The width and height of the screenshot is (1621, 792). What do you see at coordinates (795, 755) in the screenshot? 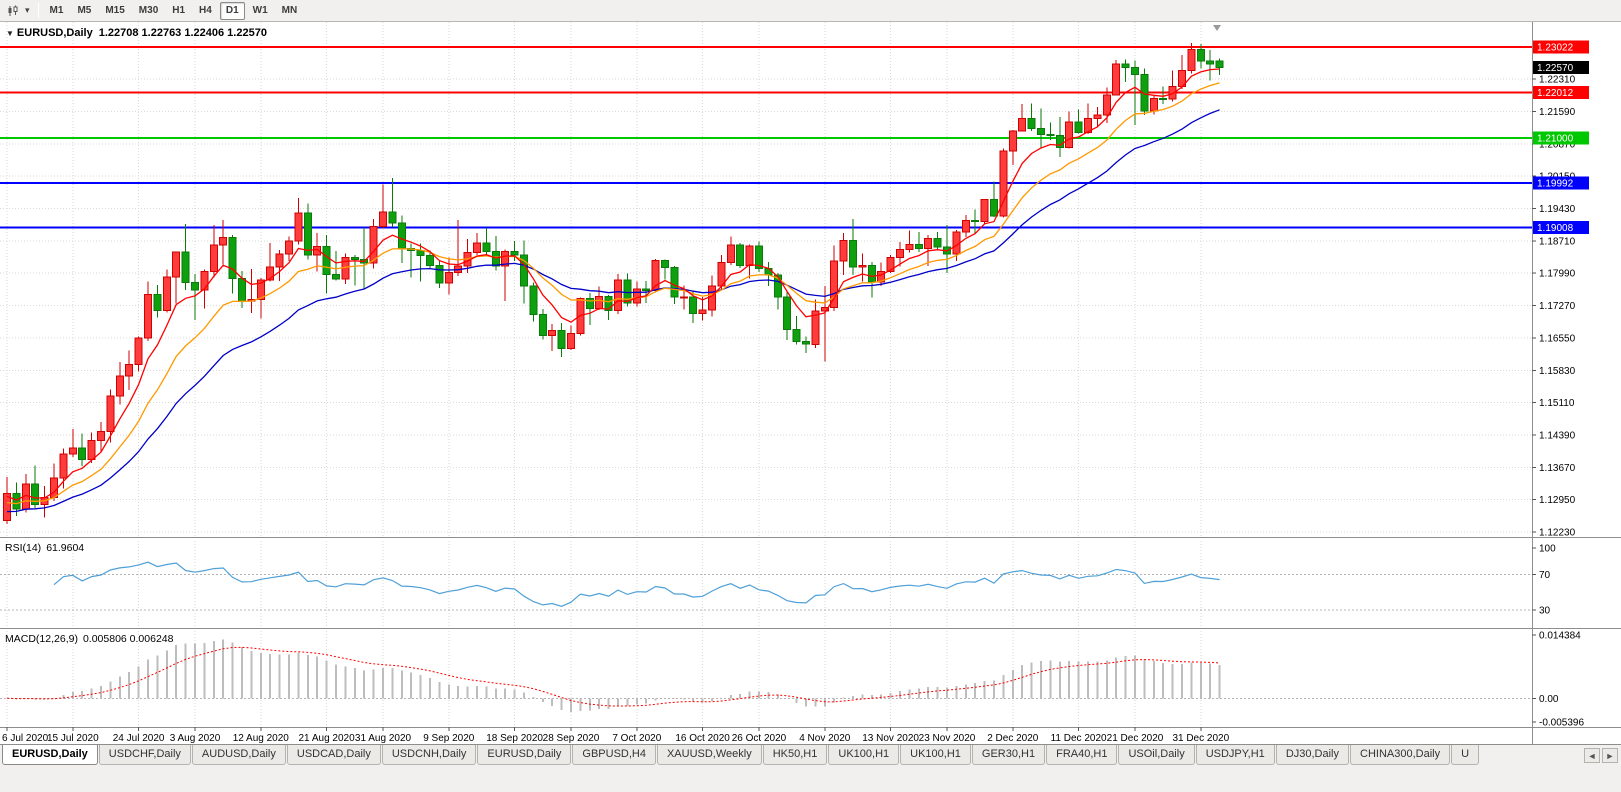
I see `tab-hk50-h1-8: HK50,H1` at bounding box center [795, 755].